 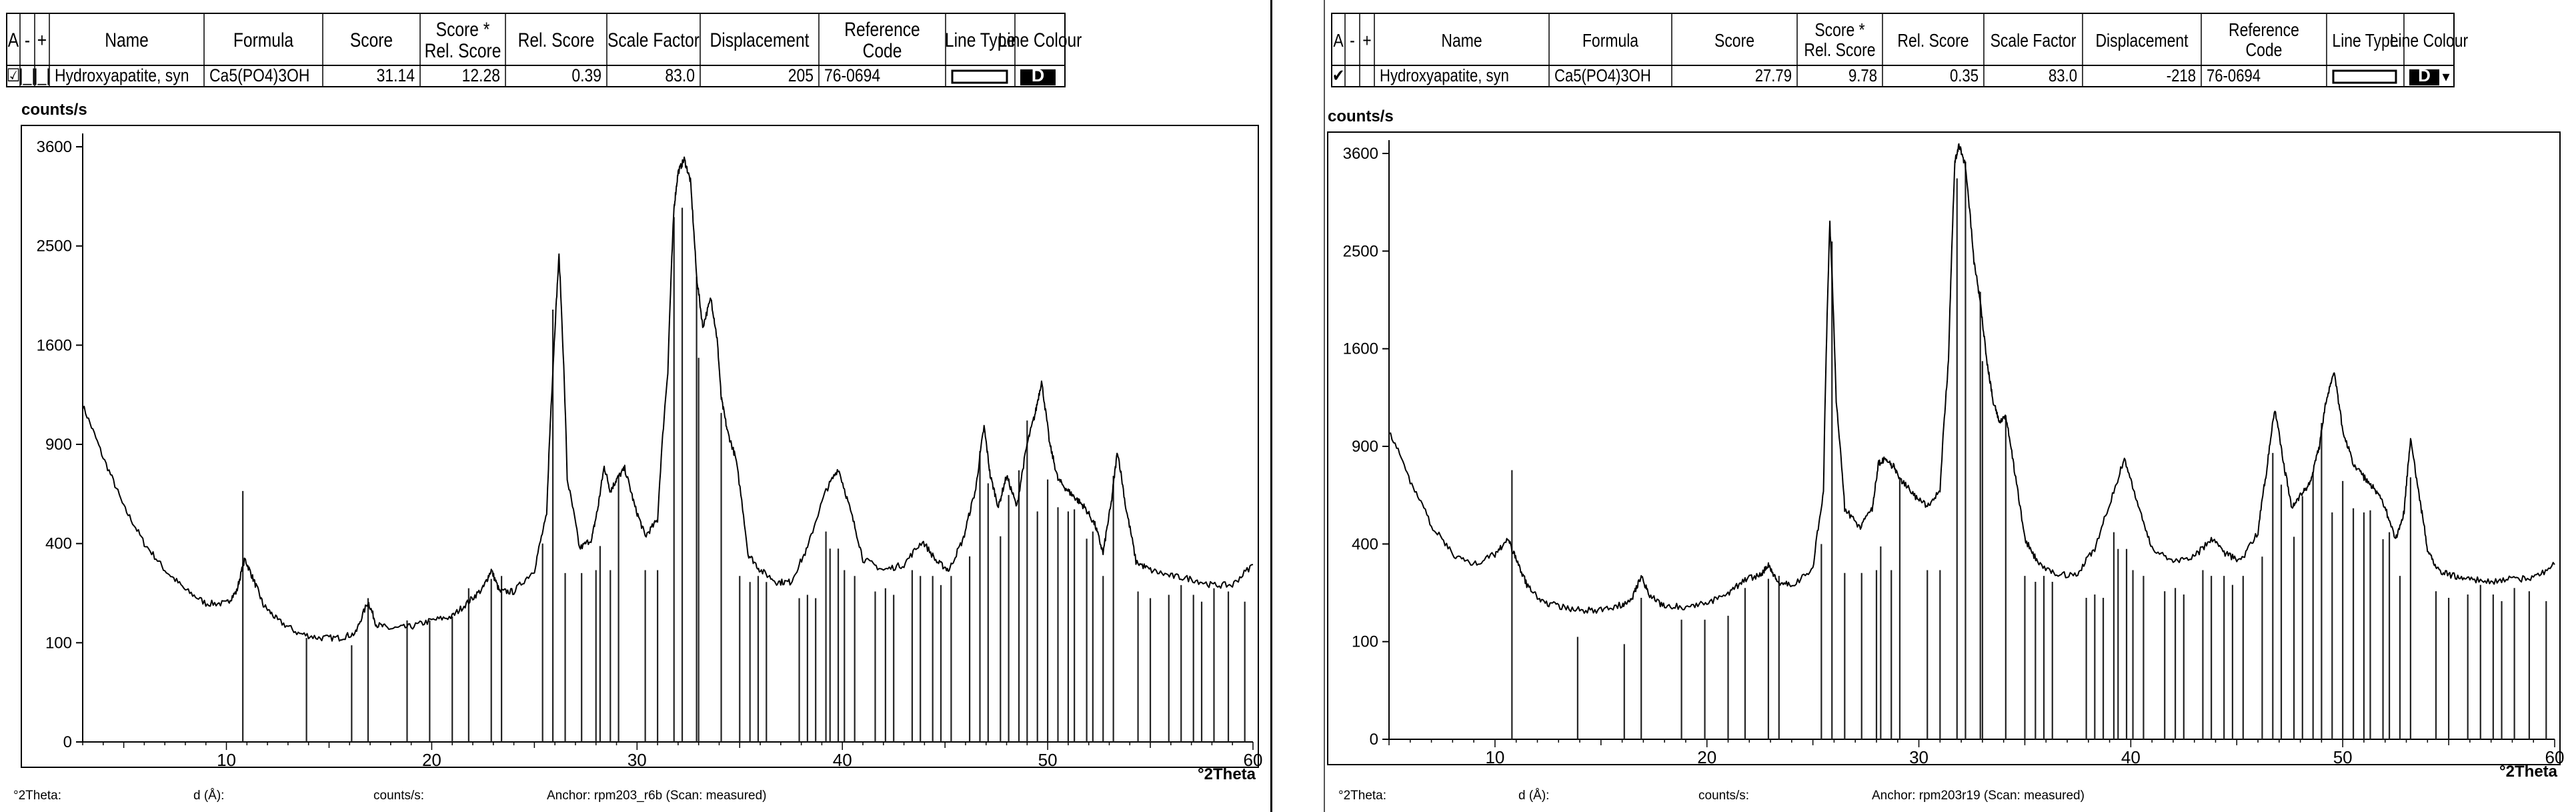 I want to click on row-checkbox: ✔, so click(x=1338, y=75).